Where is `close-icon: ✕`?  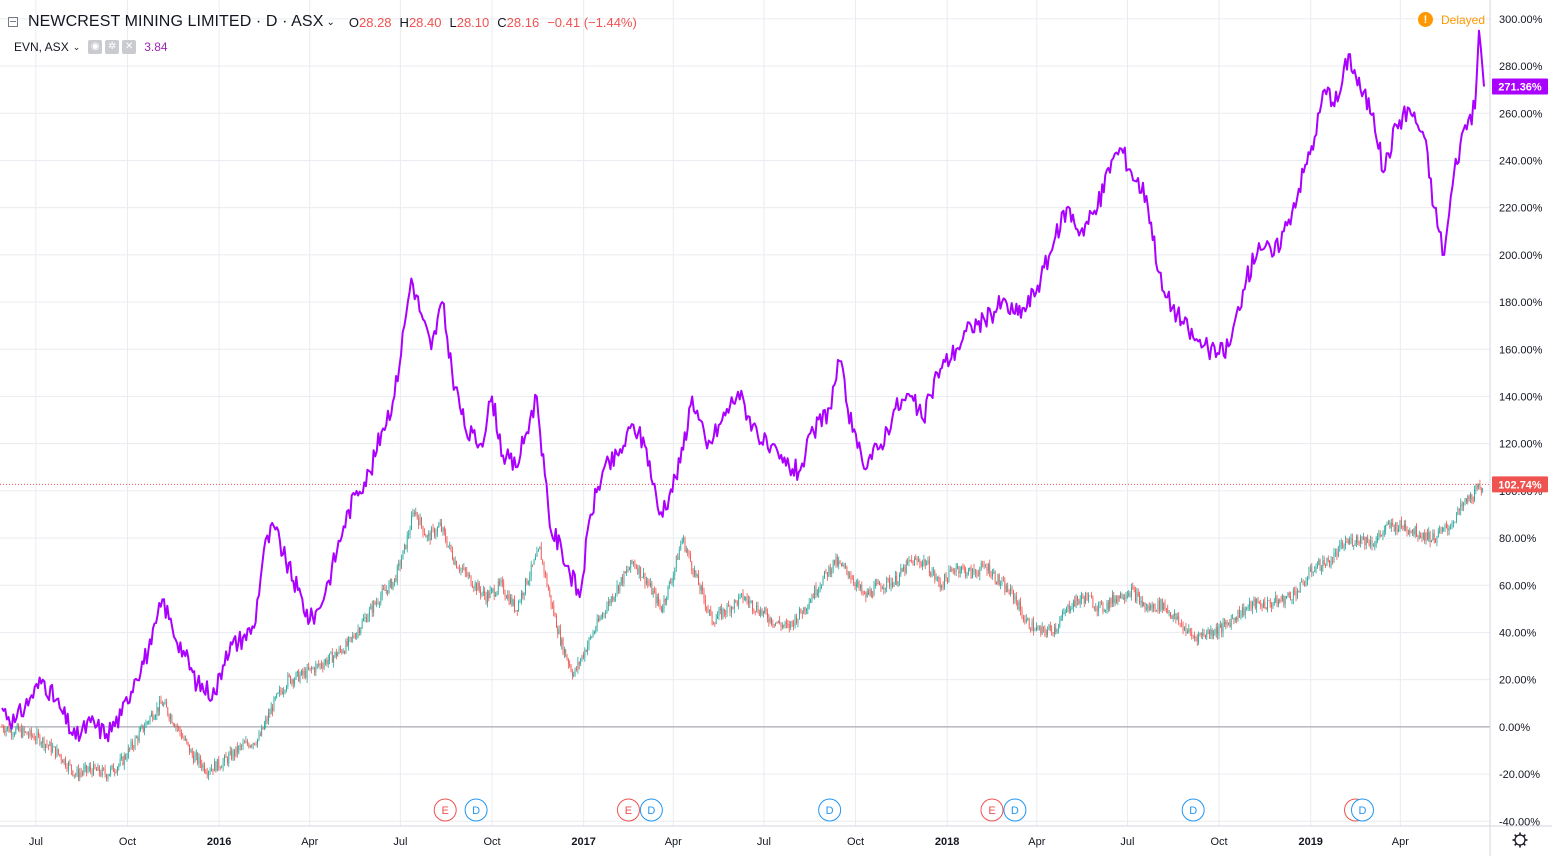 close-icon: ✕ is located at coordinates (129, 47).